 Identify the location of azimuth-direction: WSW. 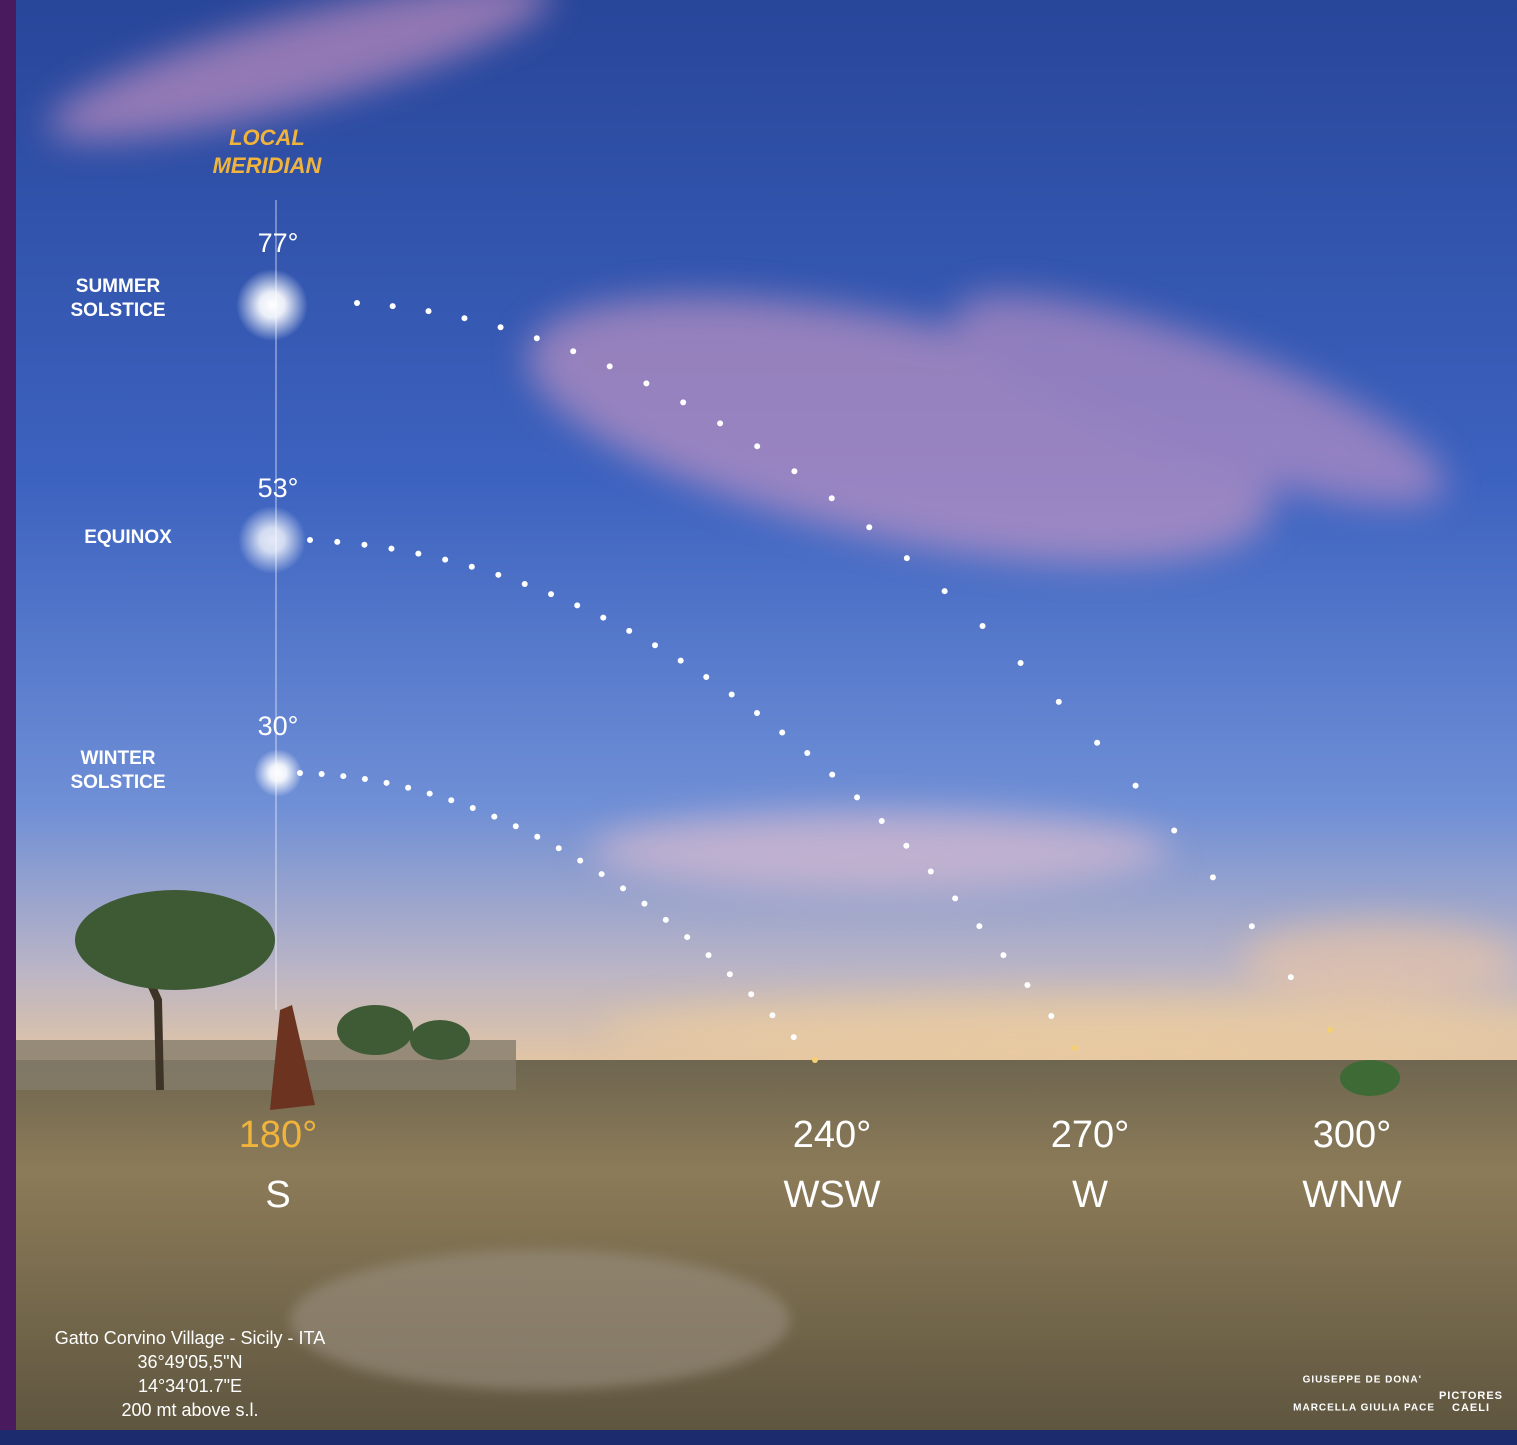
(831, 1195).